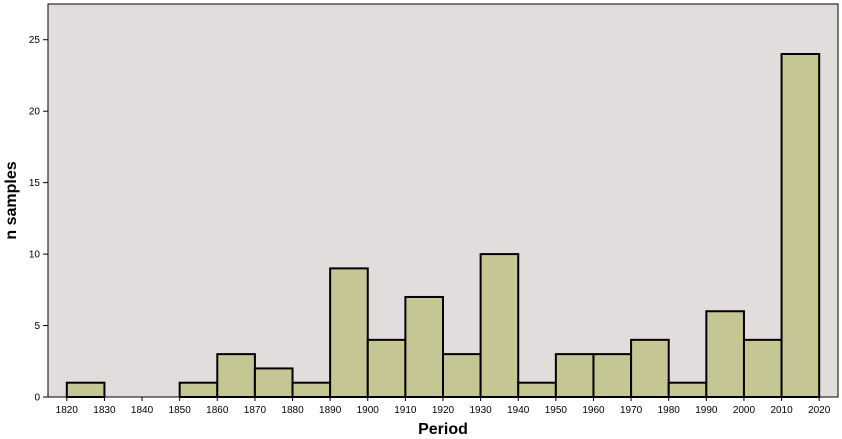 The height and width of the screenshot is (439, 842). What do you see at coordinates (462, 375) in the screenshot?
I see `bar-1920-1930` at bounding box center [462, 375].